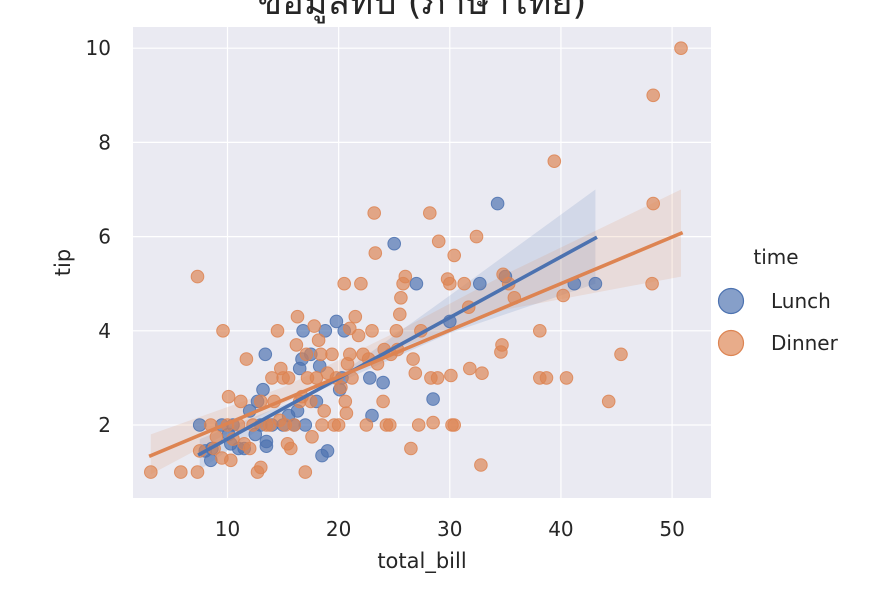  Describe the element at coordinates (421, 561) in the screenshot. I see `x-axis-label: total_bill` at that location.